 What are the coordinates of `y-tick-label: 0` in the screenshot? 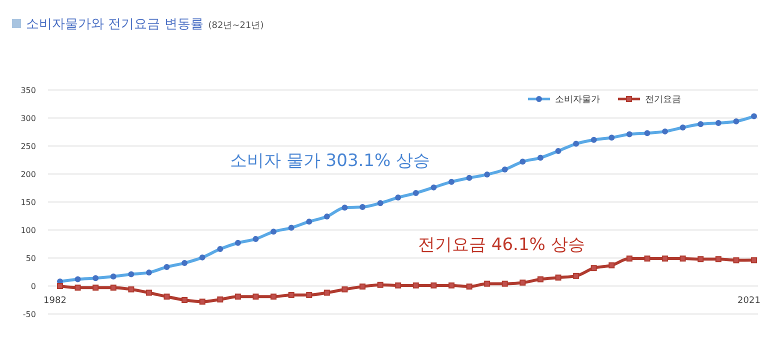 It's located at (33, 286).